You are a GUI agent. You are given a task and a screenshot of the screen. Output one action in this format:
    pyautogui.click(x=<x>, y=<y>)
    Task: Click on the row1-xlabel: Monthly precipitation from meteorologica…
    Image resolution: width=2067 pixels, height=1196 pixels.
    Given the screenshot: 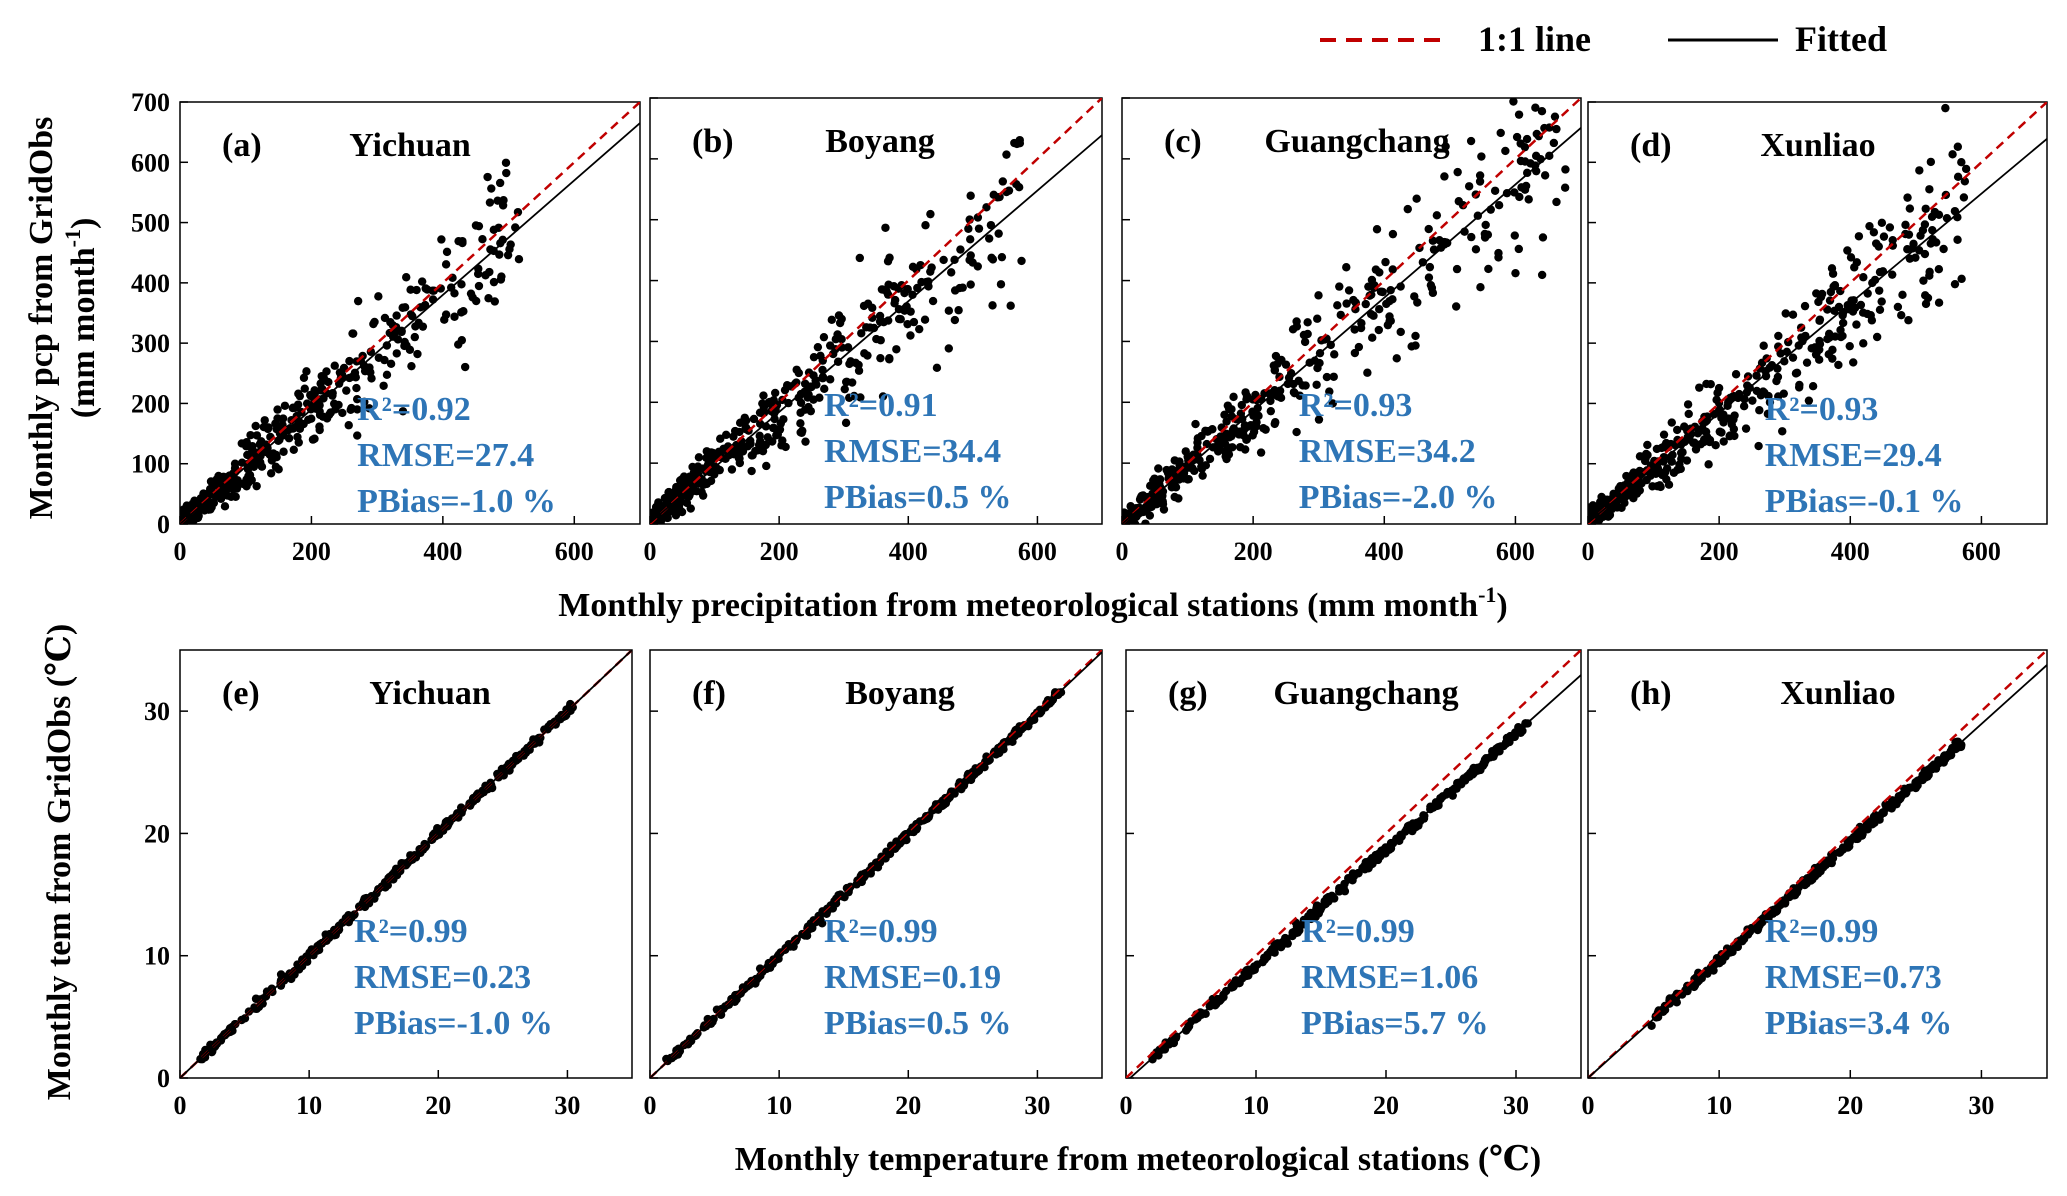 What is the action you would take?
    pyautogui.click(x=1032, y=603)
    